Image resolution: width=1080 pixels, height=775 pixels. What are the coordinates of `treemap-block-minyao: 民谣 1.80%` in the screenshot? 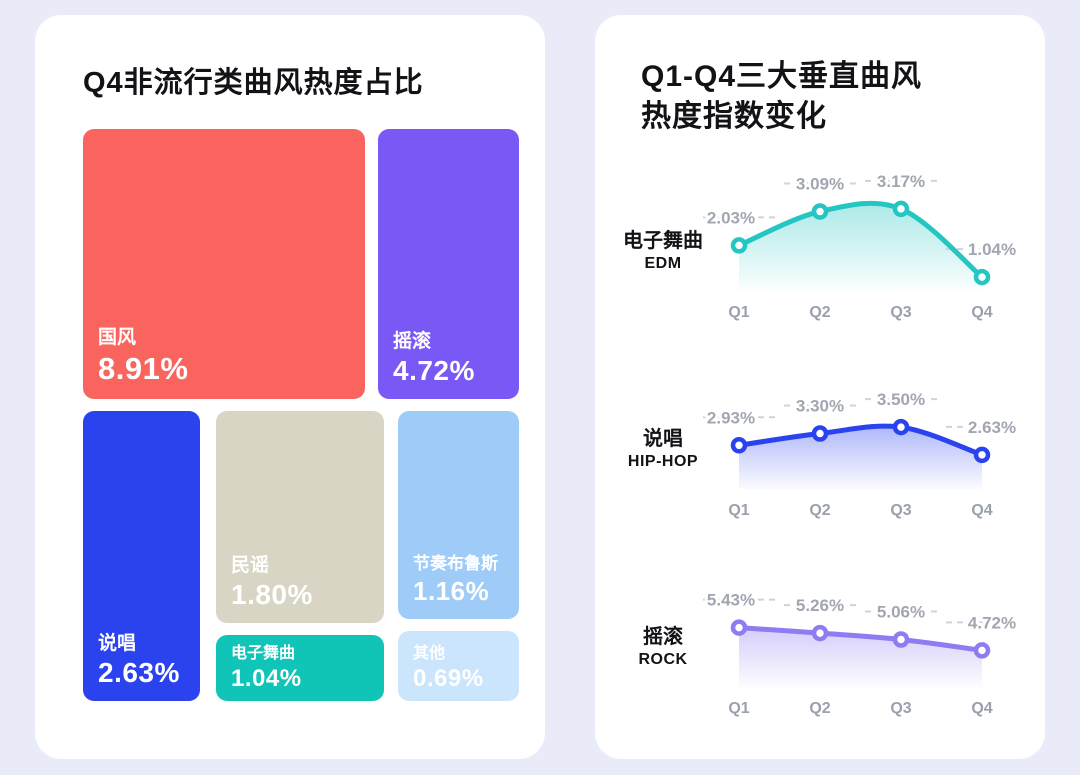 It's located at (300, 517).